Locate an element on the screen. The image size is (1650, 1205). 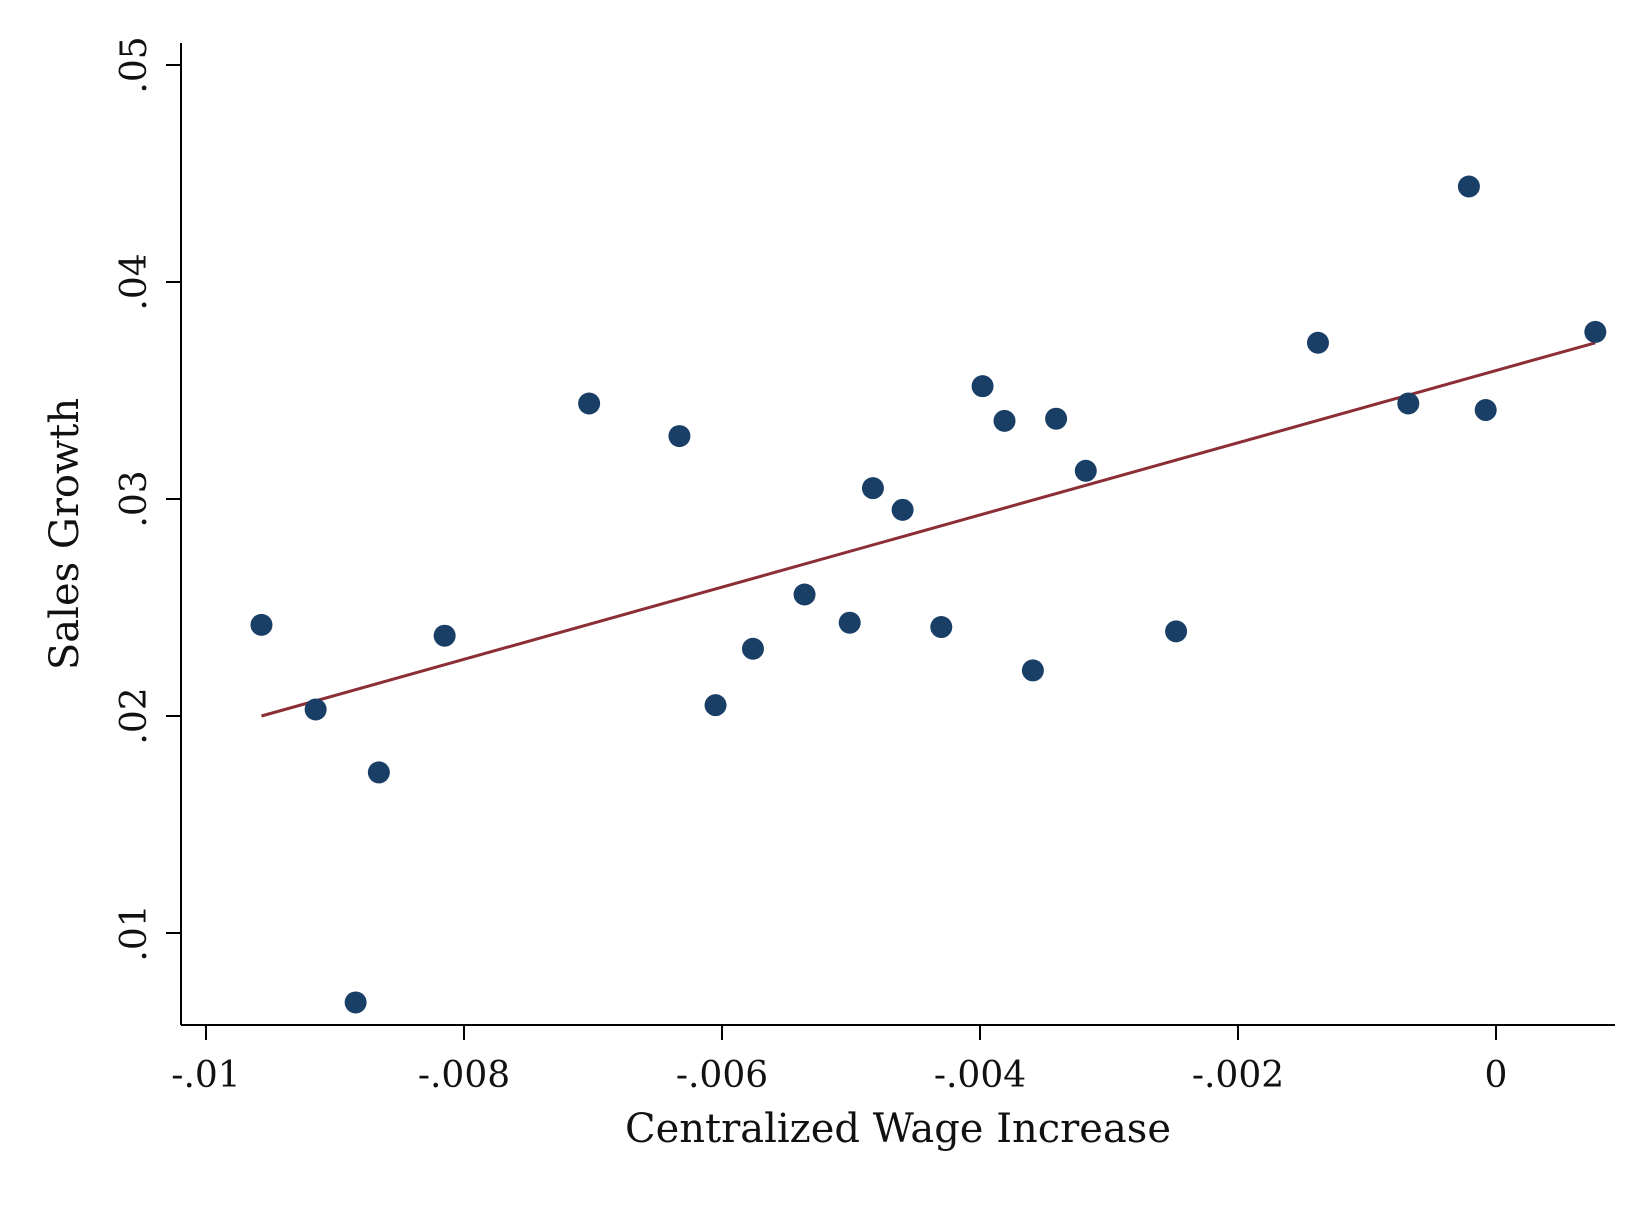
y-tick-label: .03 is located at coordinates (134, 498).